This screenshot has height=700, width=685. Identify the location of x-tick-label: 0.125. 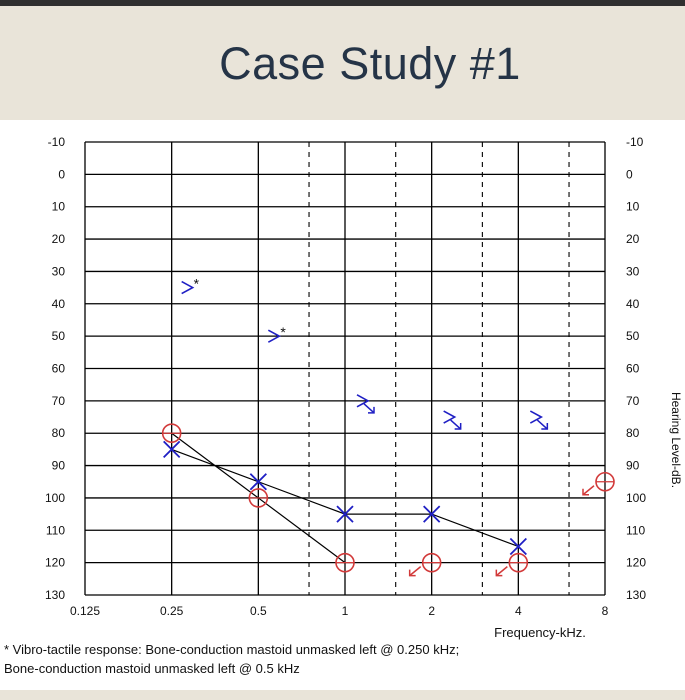
(85, 611).